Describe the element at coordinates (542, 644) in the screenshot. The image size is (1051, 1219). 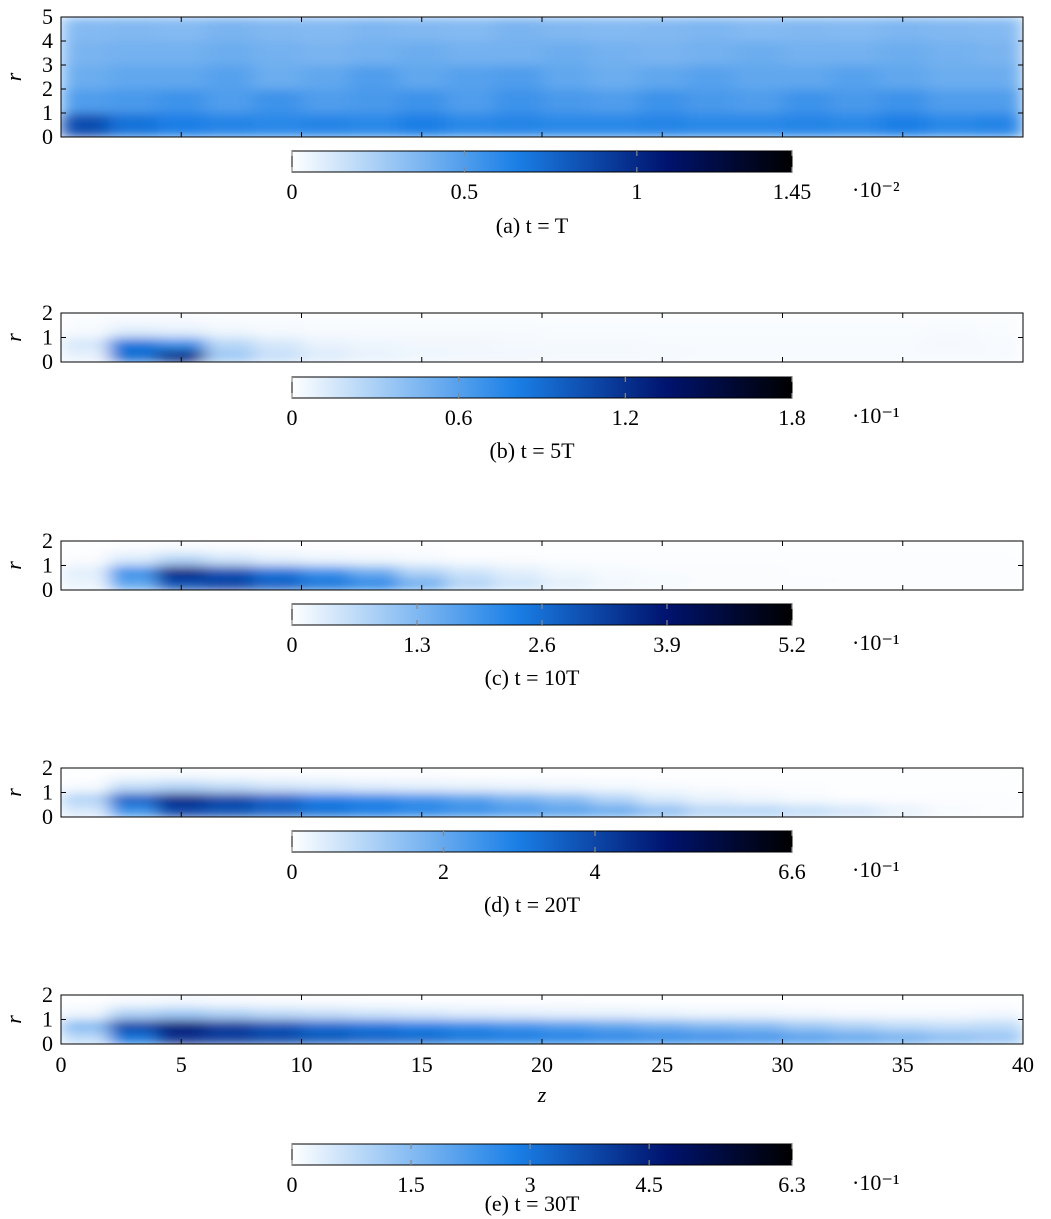
I see `colorbar-tick-label: 2.6` at that location.